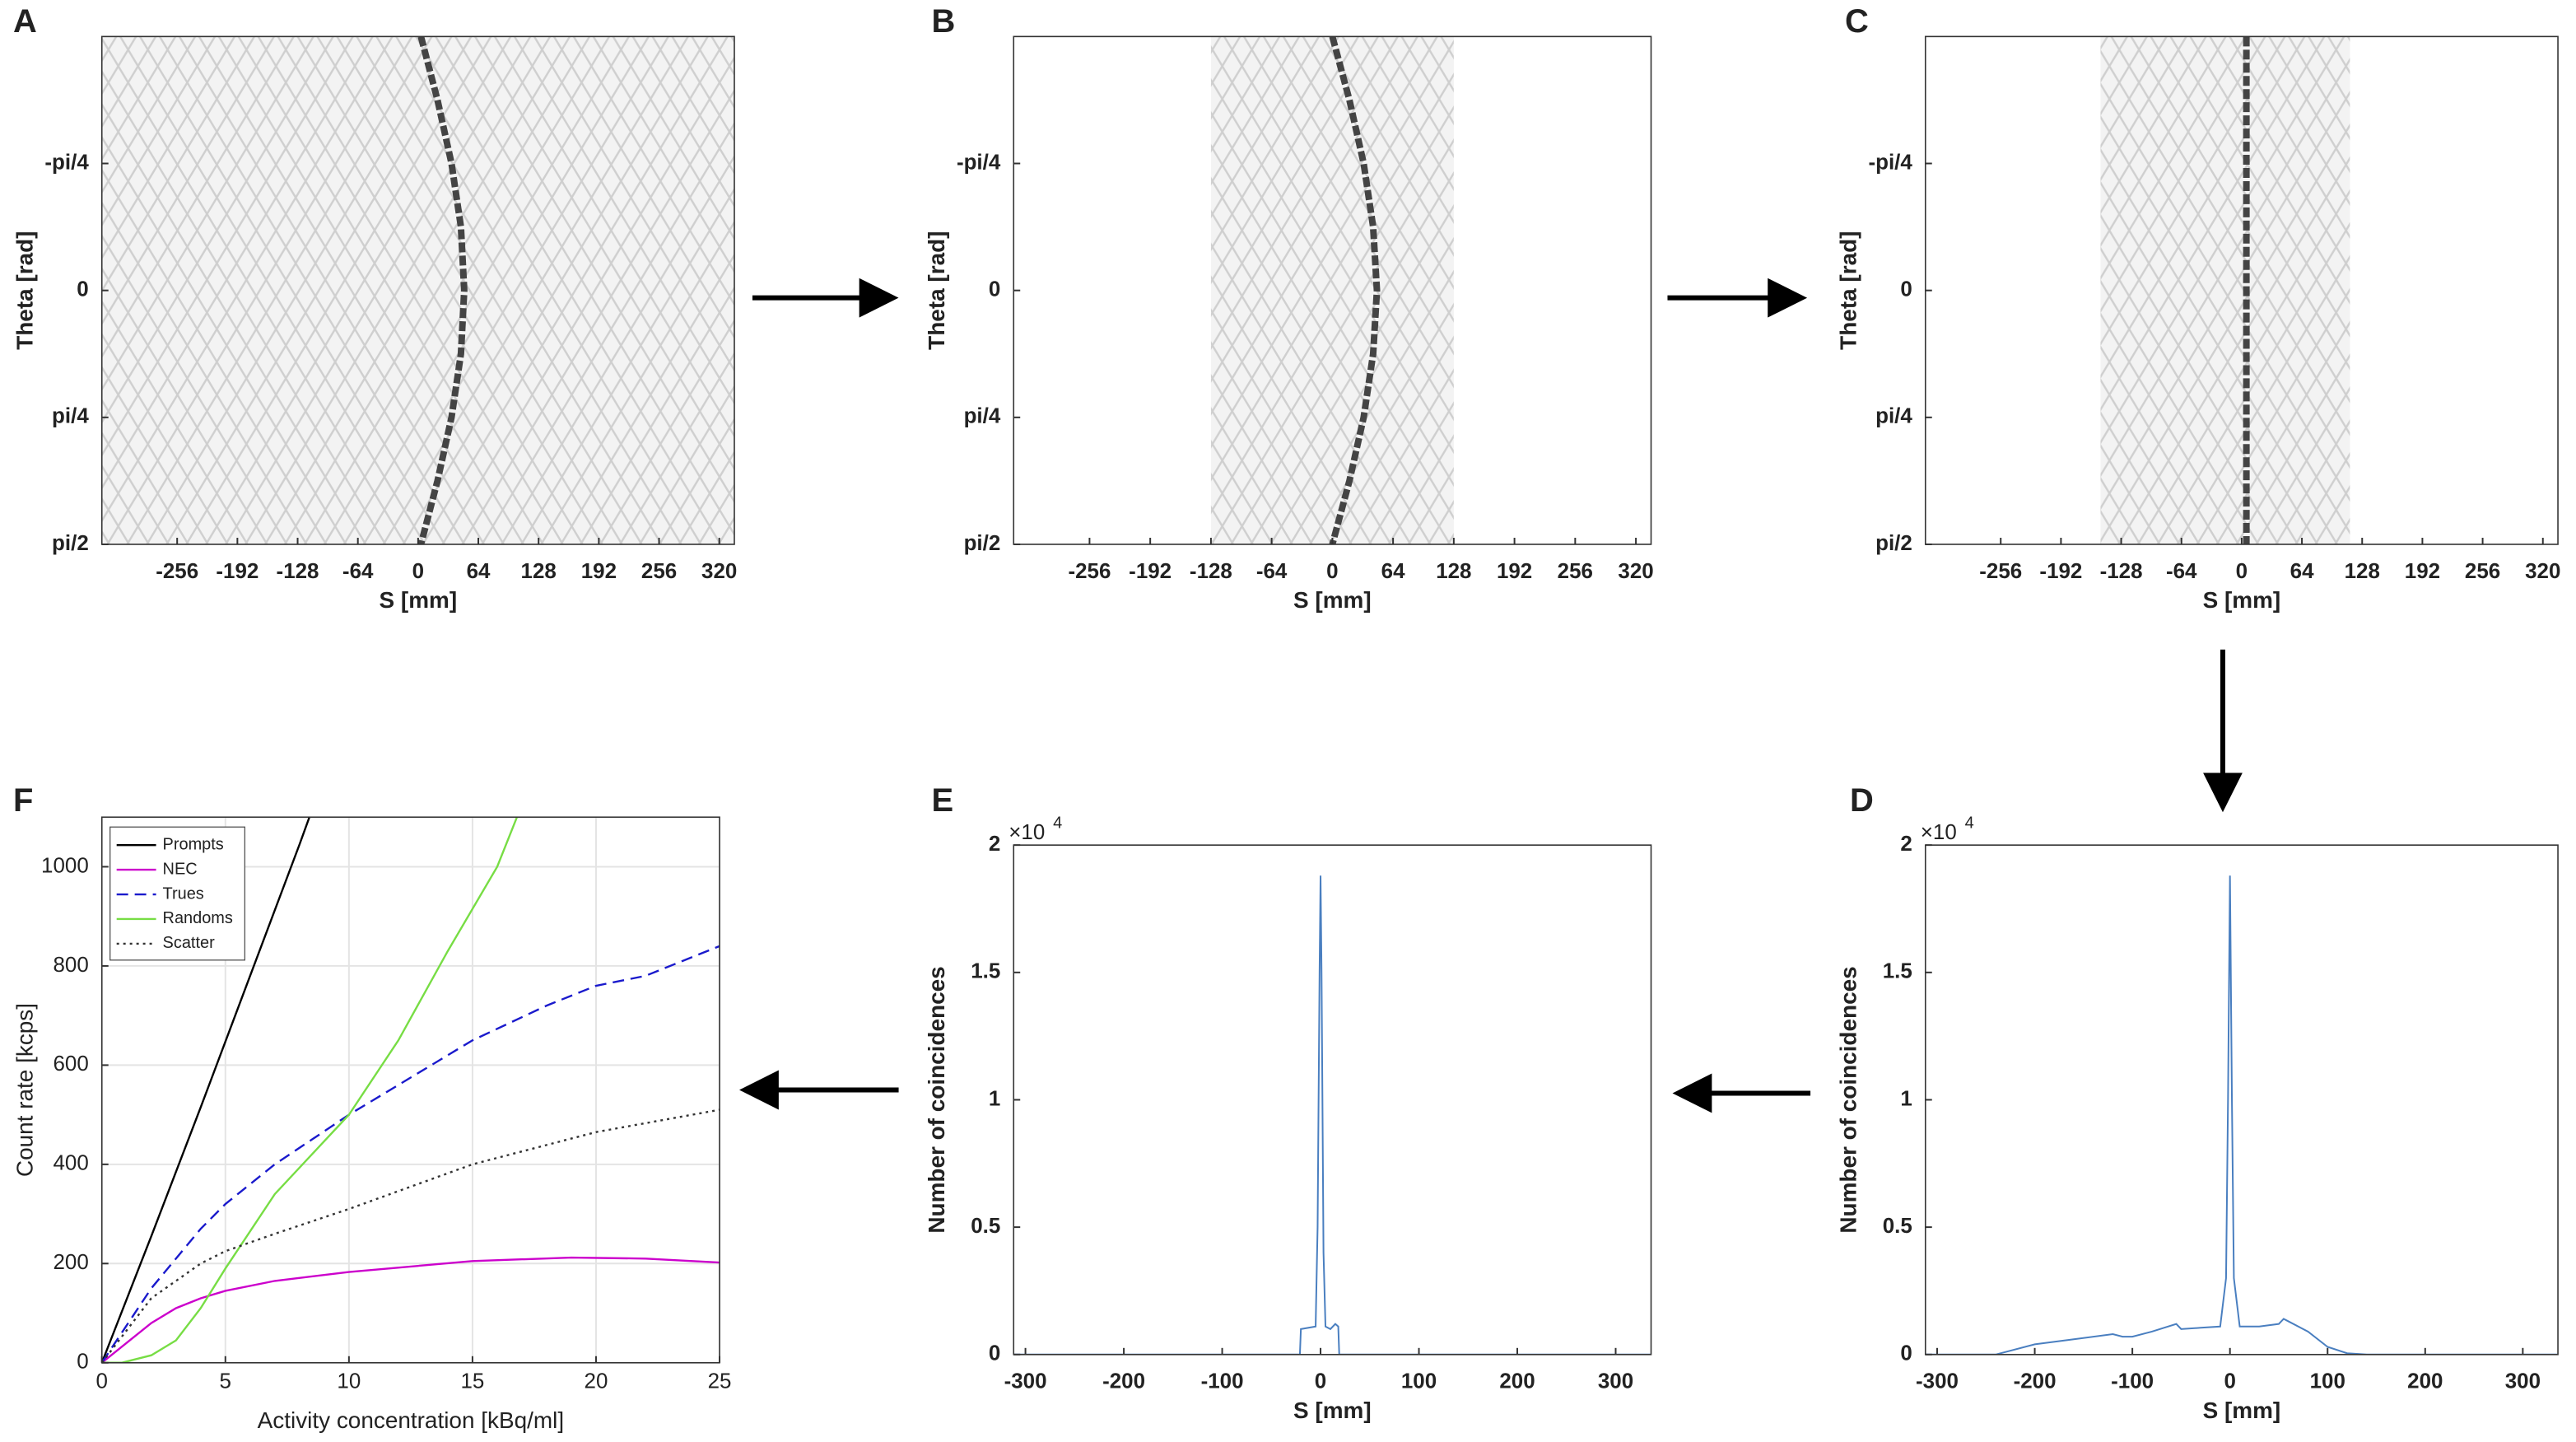 Image resolution: width=2576 pixels, height=1442 pixels. What do you see at coordinates (25, 21) in the screenshot?
I see `panel-label: A` at bounding box center [25, 21].